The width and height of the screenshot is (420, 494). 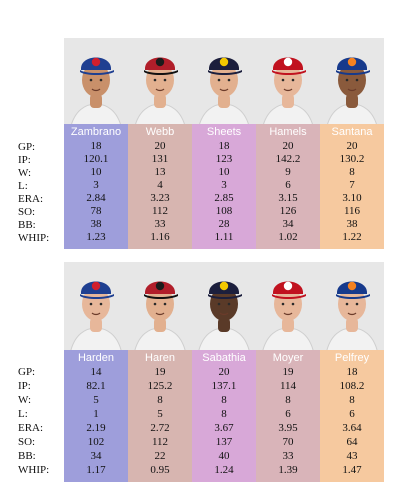 I want to click on stat-value: 116, so click(x=352, y=211).